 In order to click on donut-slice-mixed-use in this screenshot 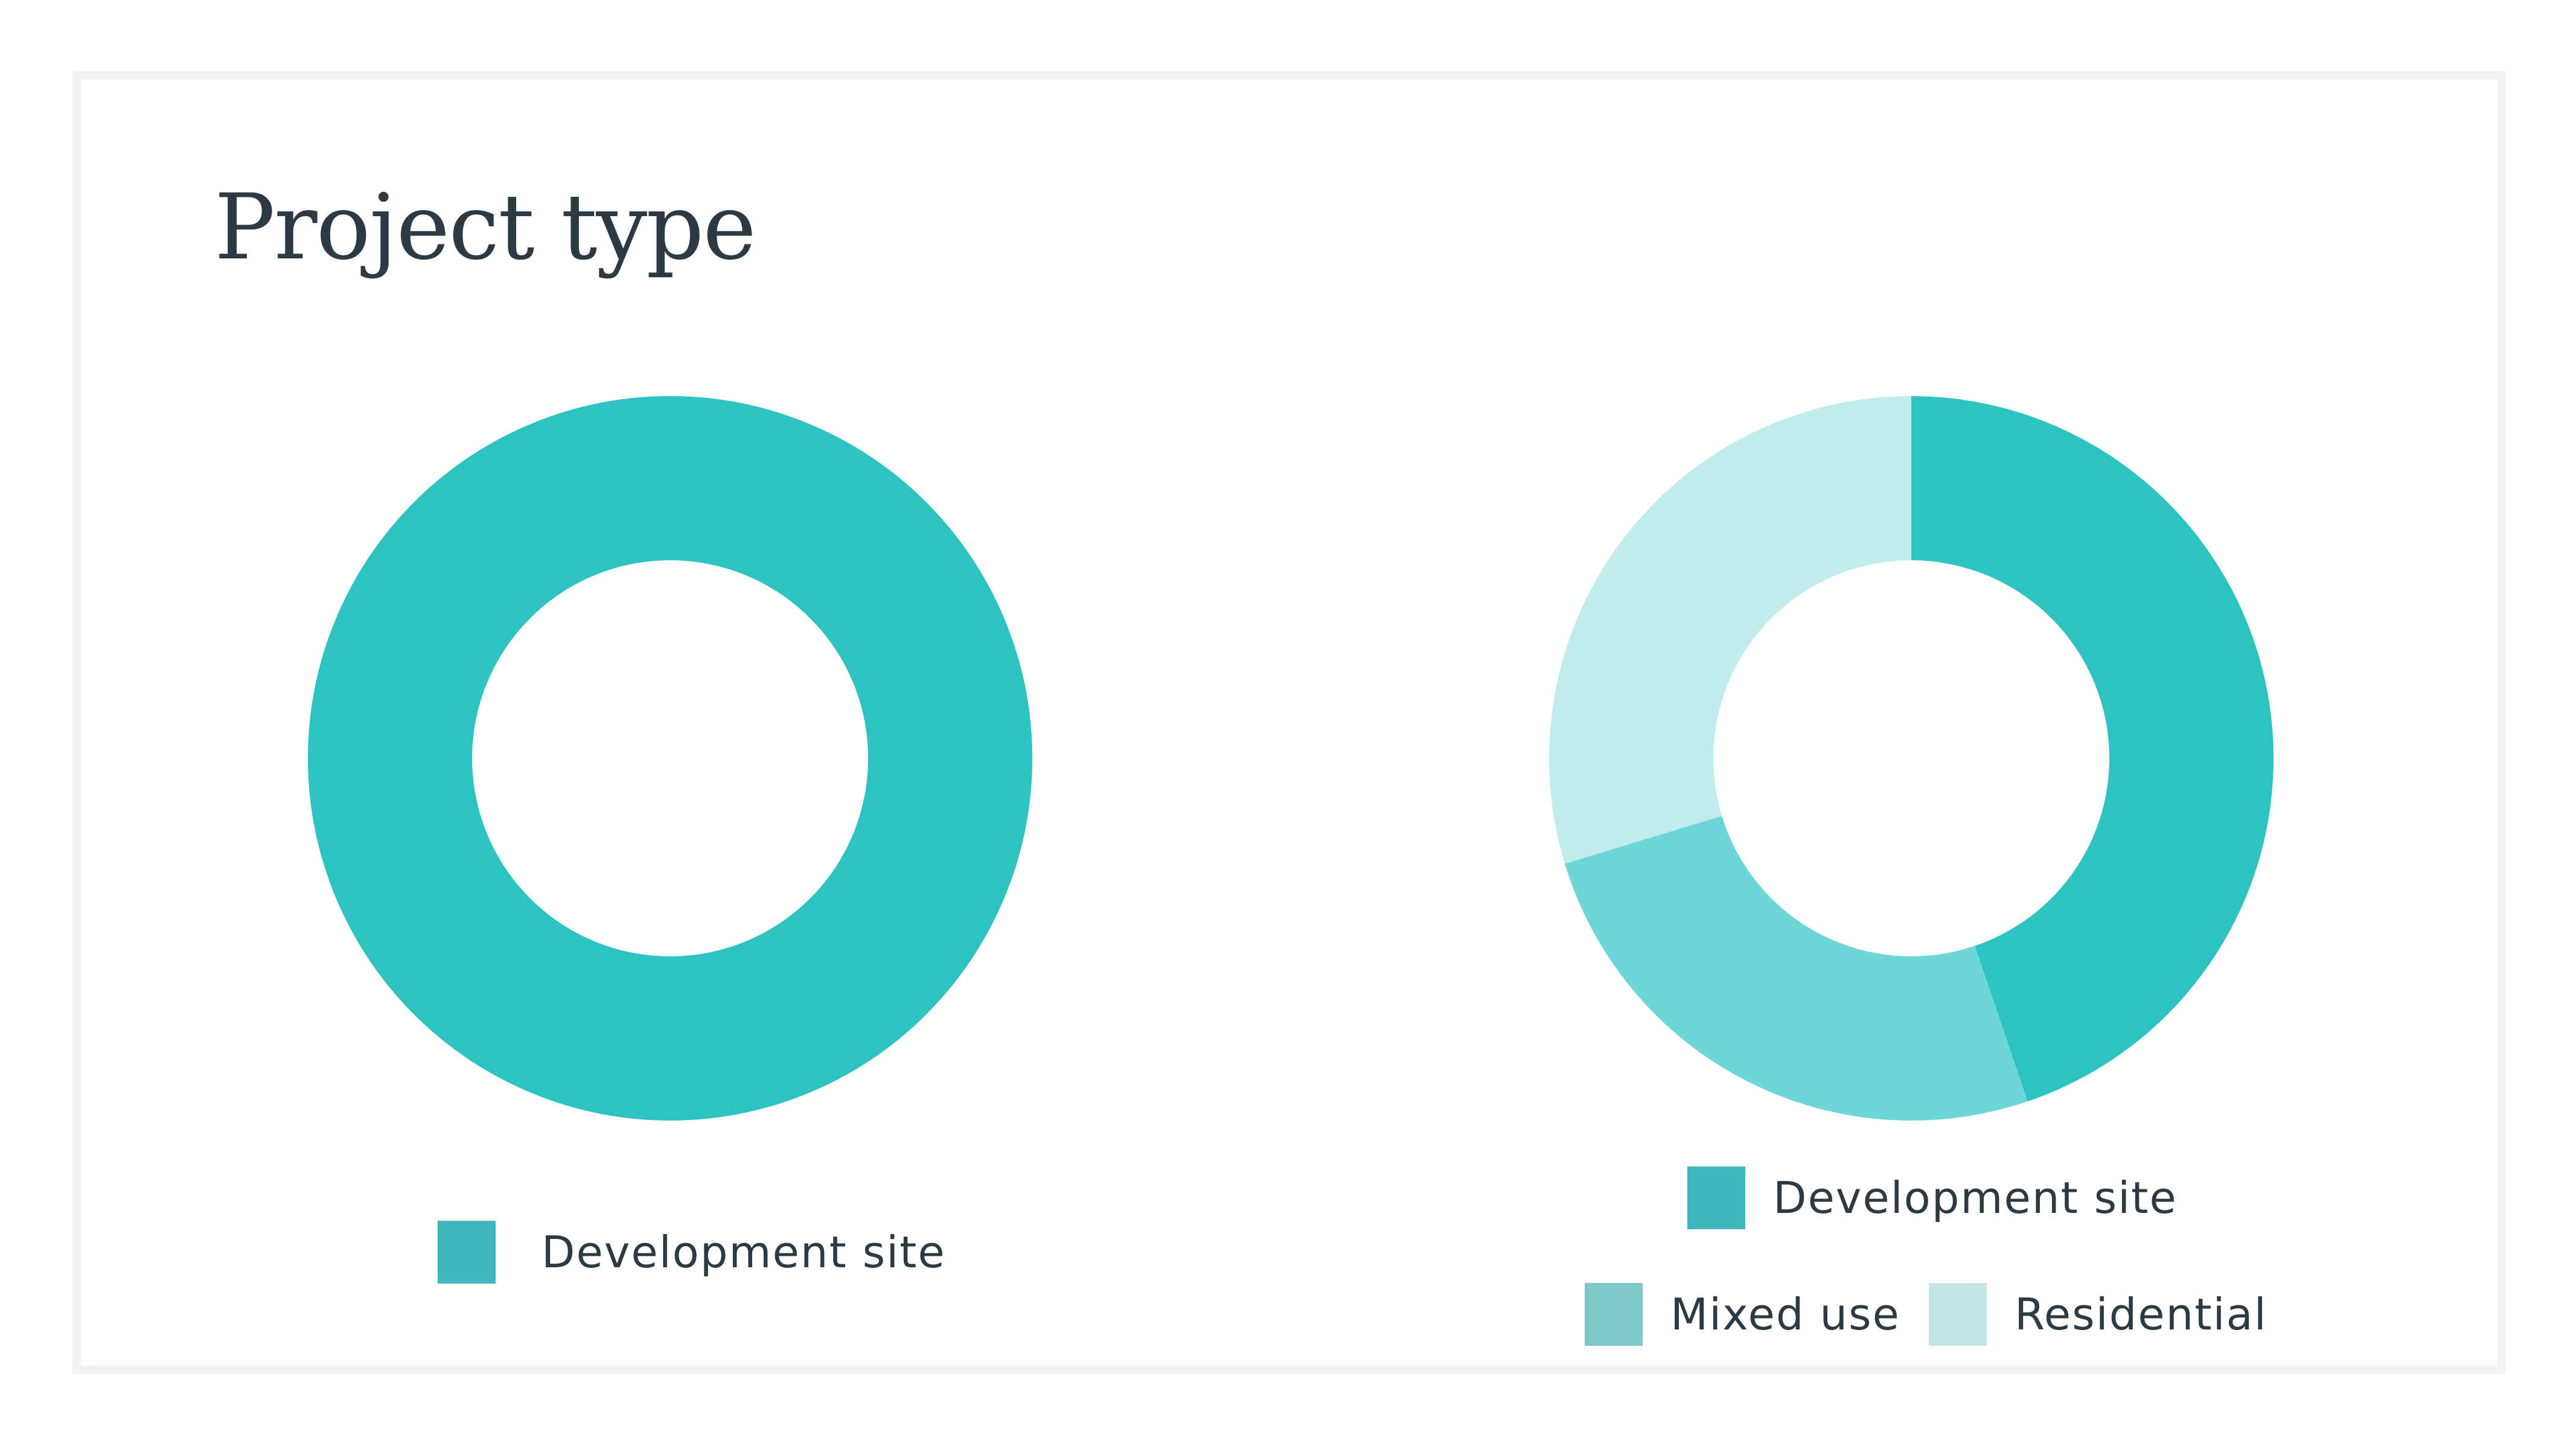, I will do `click(1796, 968)`.